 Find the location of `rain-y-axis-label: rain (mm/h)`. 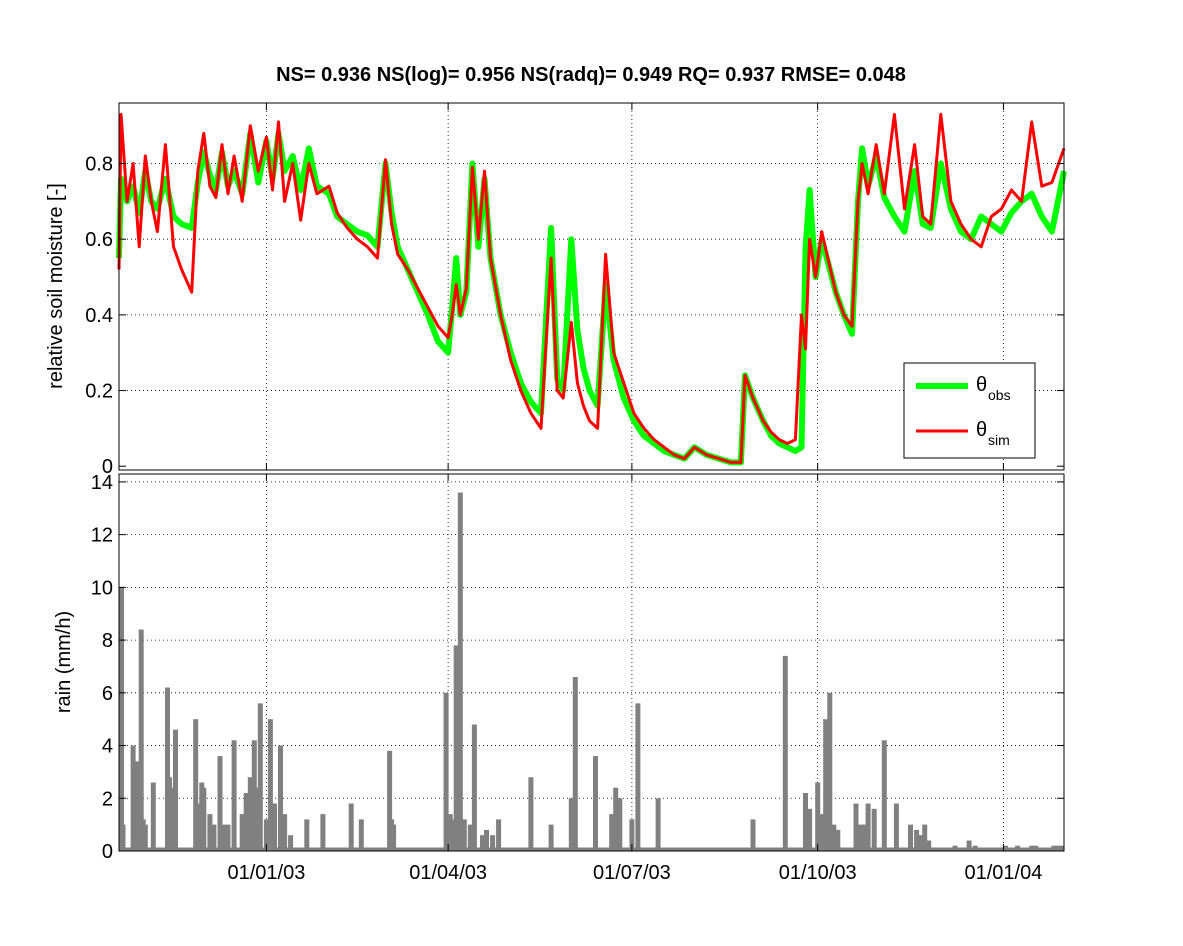

rain-y-axis-label: rain (mm/h) is located at coordinates (64, 662).